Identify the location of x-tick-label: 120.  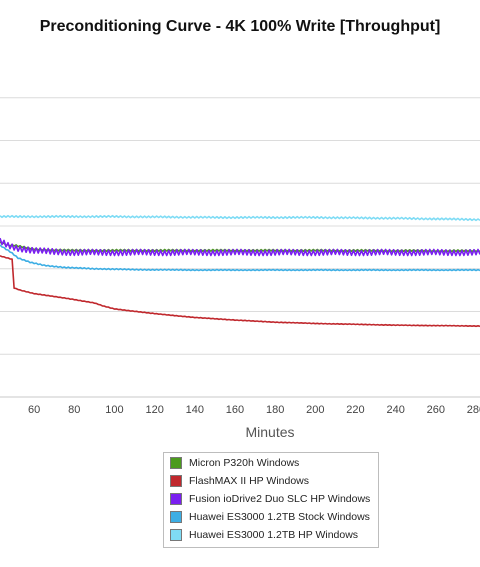
(154, 410).